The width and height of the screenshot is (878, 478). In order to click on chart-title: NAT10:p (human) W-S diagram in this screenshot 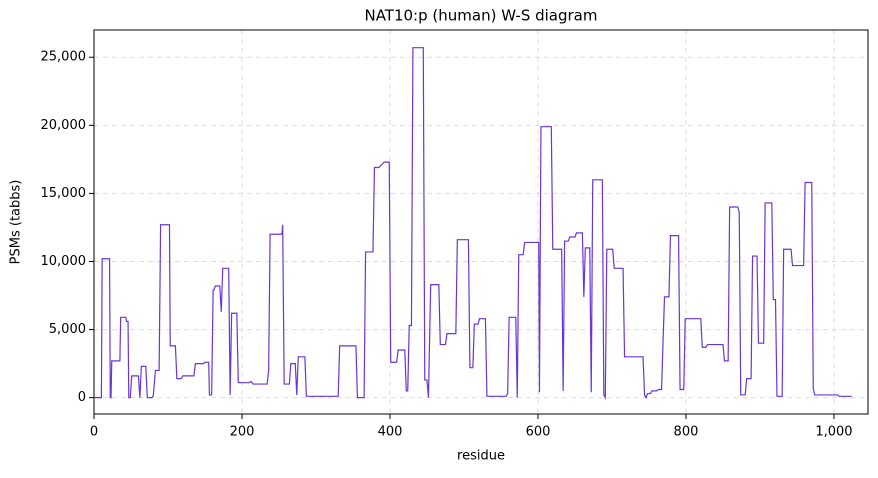, I will do `click(480, 16)`.